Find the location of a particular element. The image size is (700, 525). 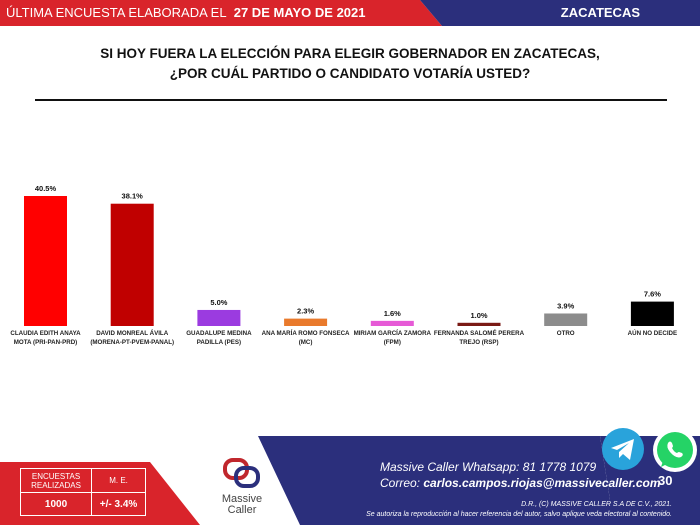

banner-navy-band is located at coordinates (560, 13).